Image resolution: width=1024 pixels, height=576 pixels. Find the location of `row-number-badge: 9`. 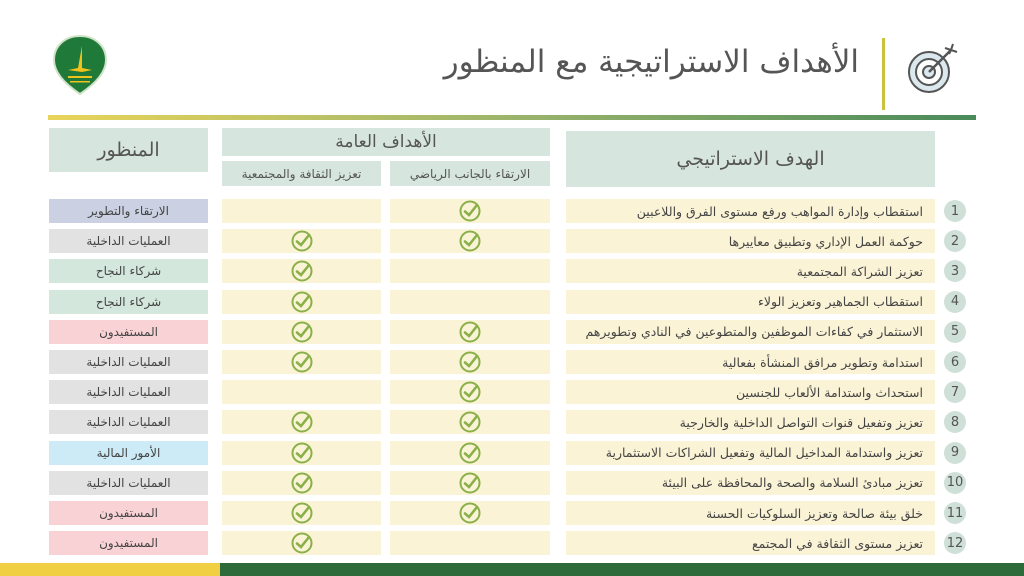

row-number-badge: 9 is located at coordinates (955, 452).